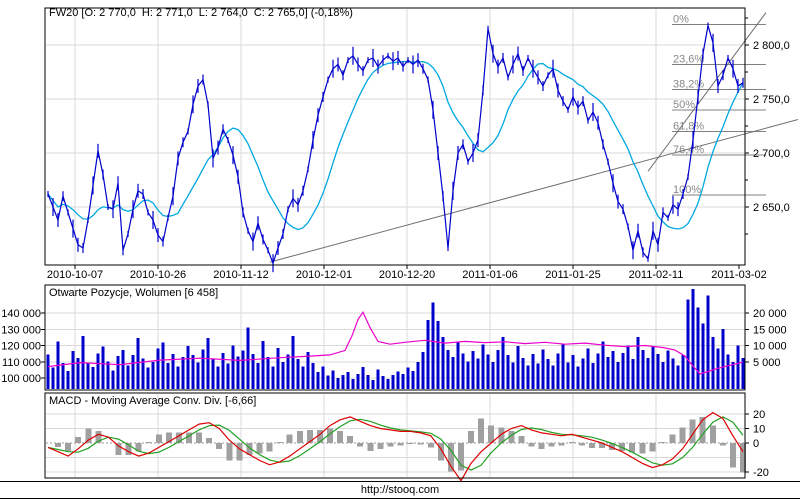  What do you see at coordinates (759, 430) in the screenshot?
I see `svg-text: 10` at bounding box center [759, 430].